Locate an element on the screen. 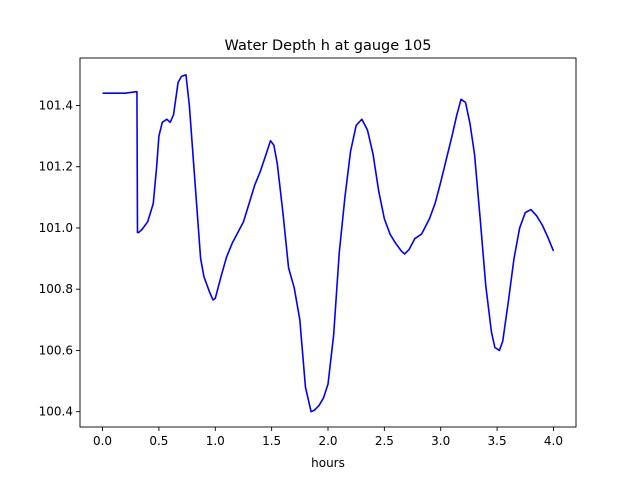  y-tick-label: 100.4 is located at coordinates (56, 412).